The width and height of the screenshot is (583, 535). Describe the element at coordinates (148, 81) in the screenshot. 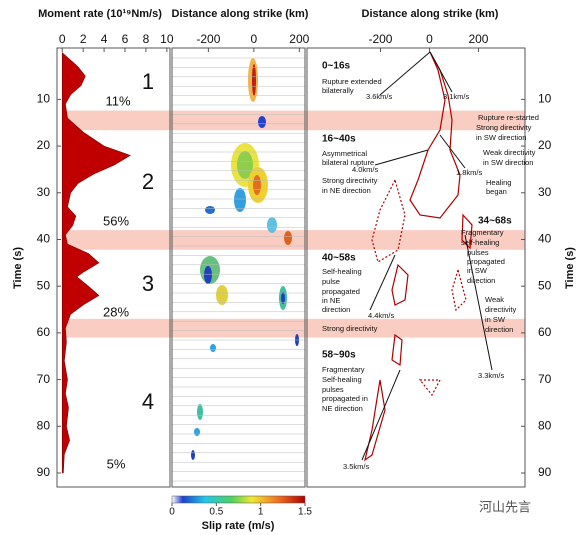

I see `stage-label: 1` at that location.